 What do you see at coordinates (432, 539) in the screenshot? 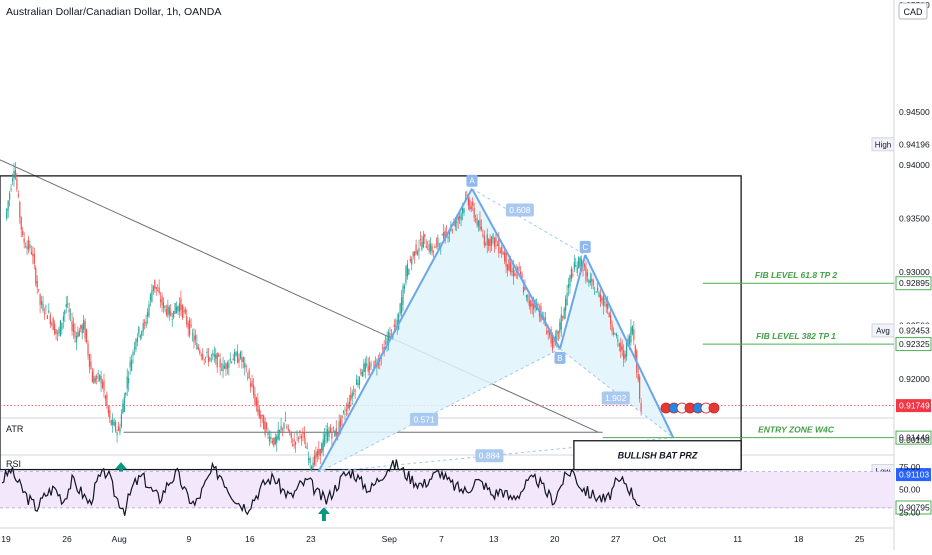
I see `time-axis: 19 26 Aug 9 16 23 Sep 7 13 20 27 Oct 11 18 25` at bounding box center [432, 539].